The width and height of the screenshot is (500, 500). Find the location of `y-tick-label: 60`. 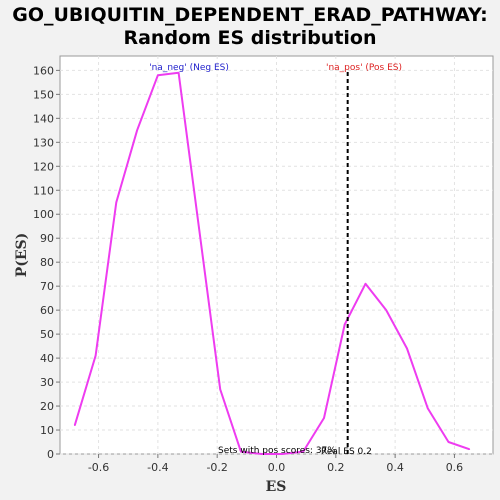

y-tick-label: 60 is located at coordinates (47, 310).